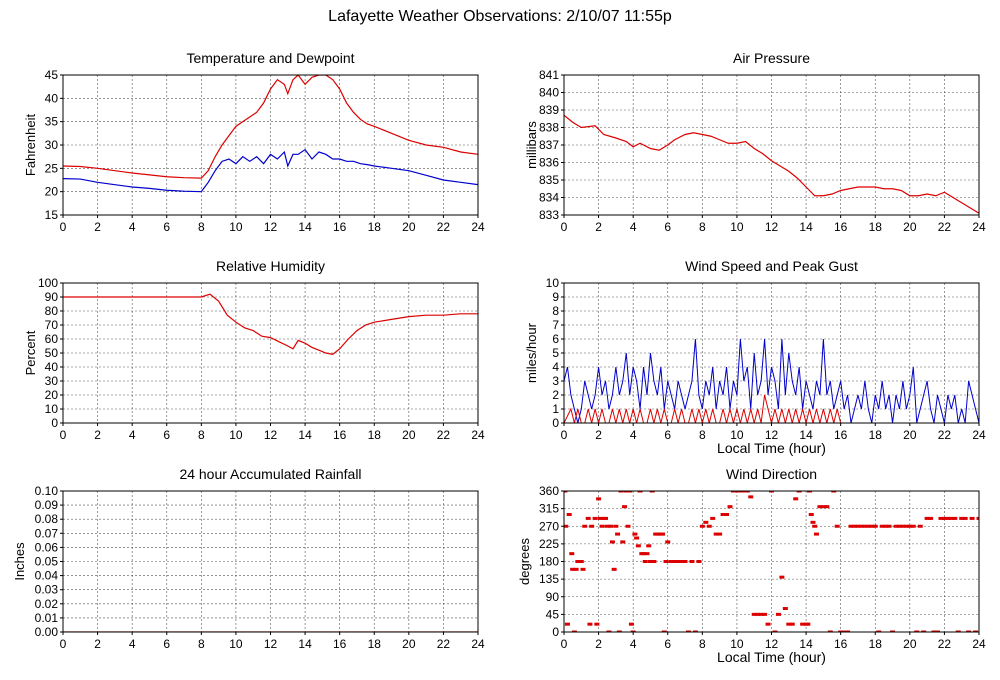 Image resolution: width=1000 pixels, height=680 pixels. Describe the element at coordinates (549, 93) in the screenshot. I see `y-tick-label: 840` at that location.